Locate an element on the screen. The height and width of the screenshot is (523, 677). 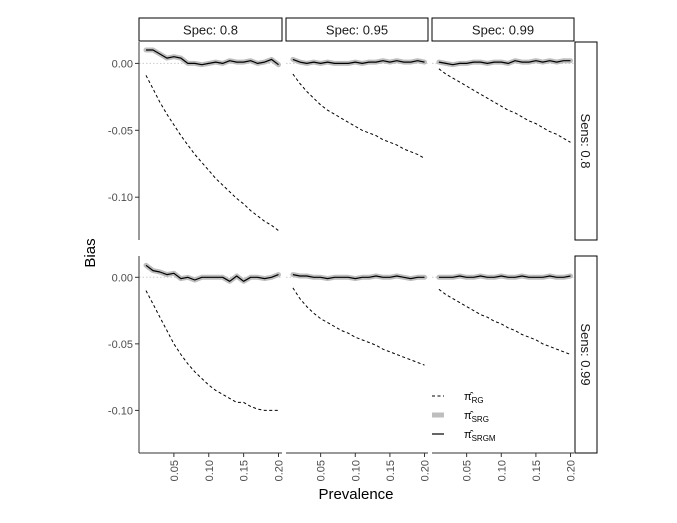
y-tick-label-0-0: 0.00 is located at coordinates (122, 64).